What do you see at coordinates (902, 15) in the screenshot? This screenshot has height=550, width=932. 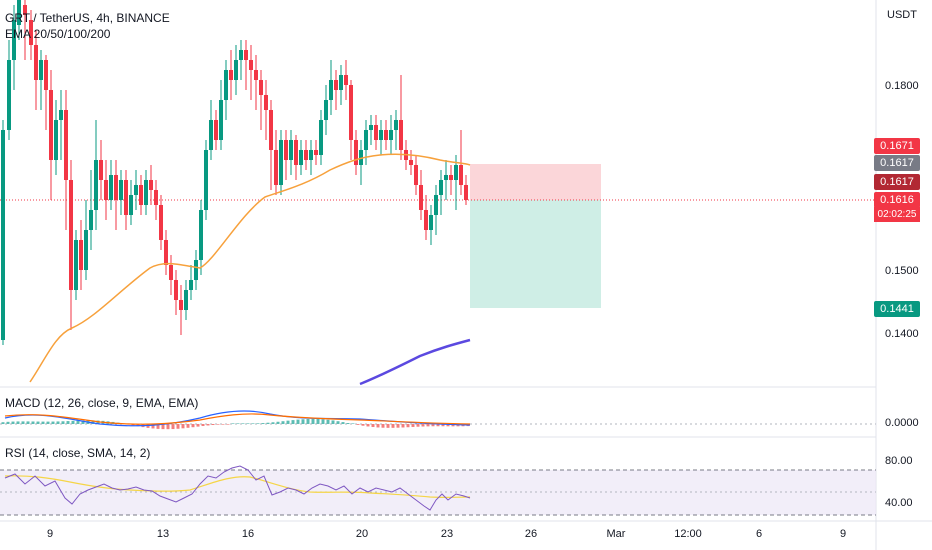 I see `price-axis-unit: USDT` at bounding box center [902, 15].